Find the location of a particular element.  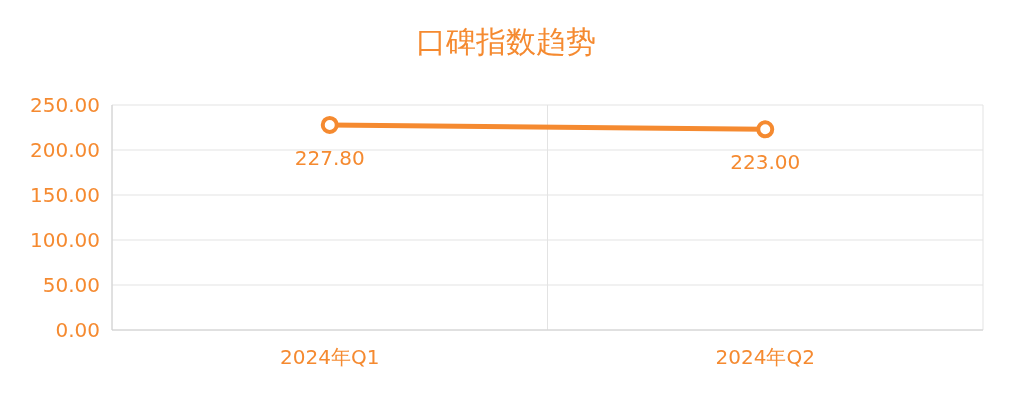

x-tick-label: 2024年Q1 is located at coordinates (330, 357).